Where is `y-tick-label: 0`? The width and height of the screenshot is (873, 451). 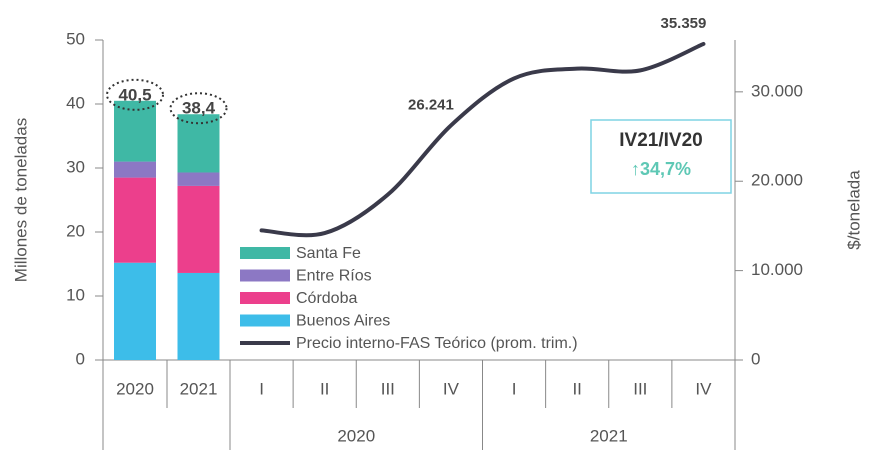
y-tick-label: 0 is located at coordinates (80, 358).